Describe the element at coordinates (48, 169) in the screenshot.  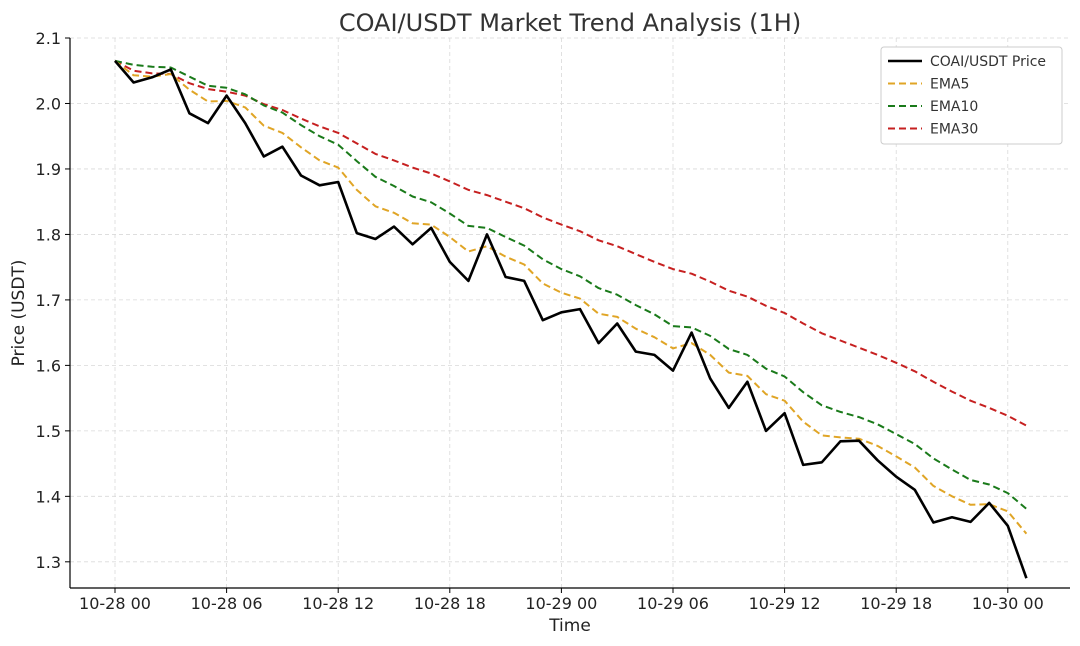
I see `y-tick-label: 1.9` at that location.